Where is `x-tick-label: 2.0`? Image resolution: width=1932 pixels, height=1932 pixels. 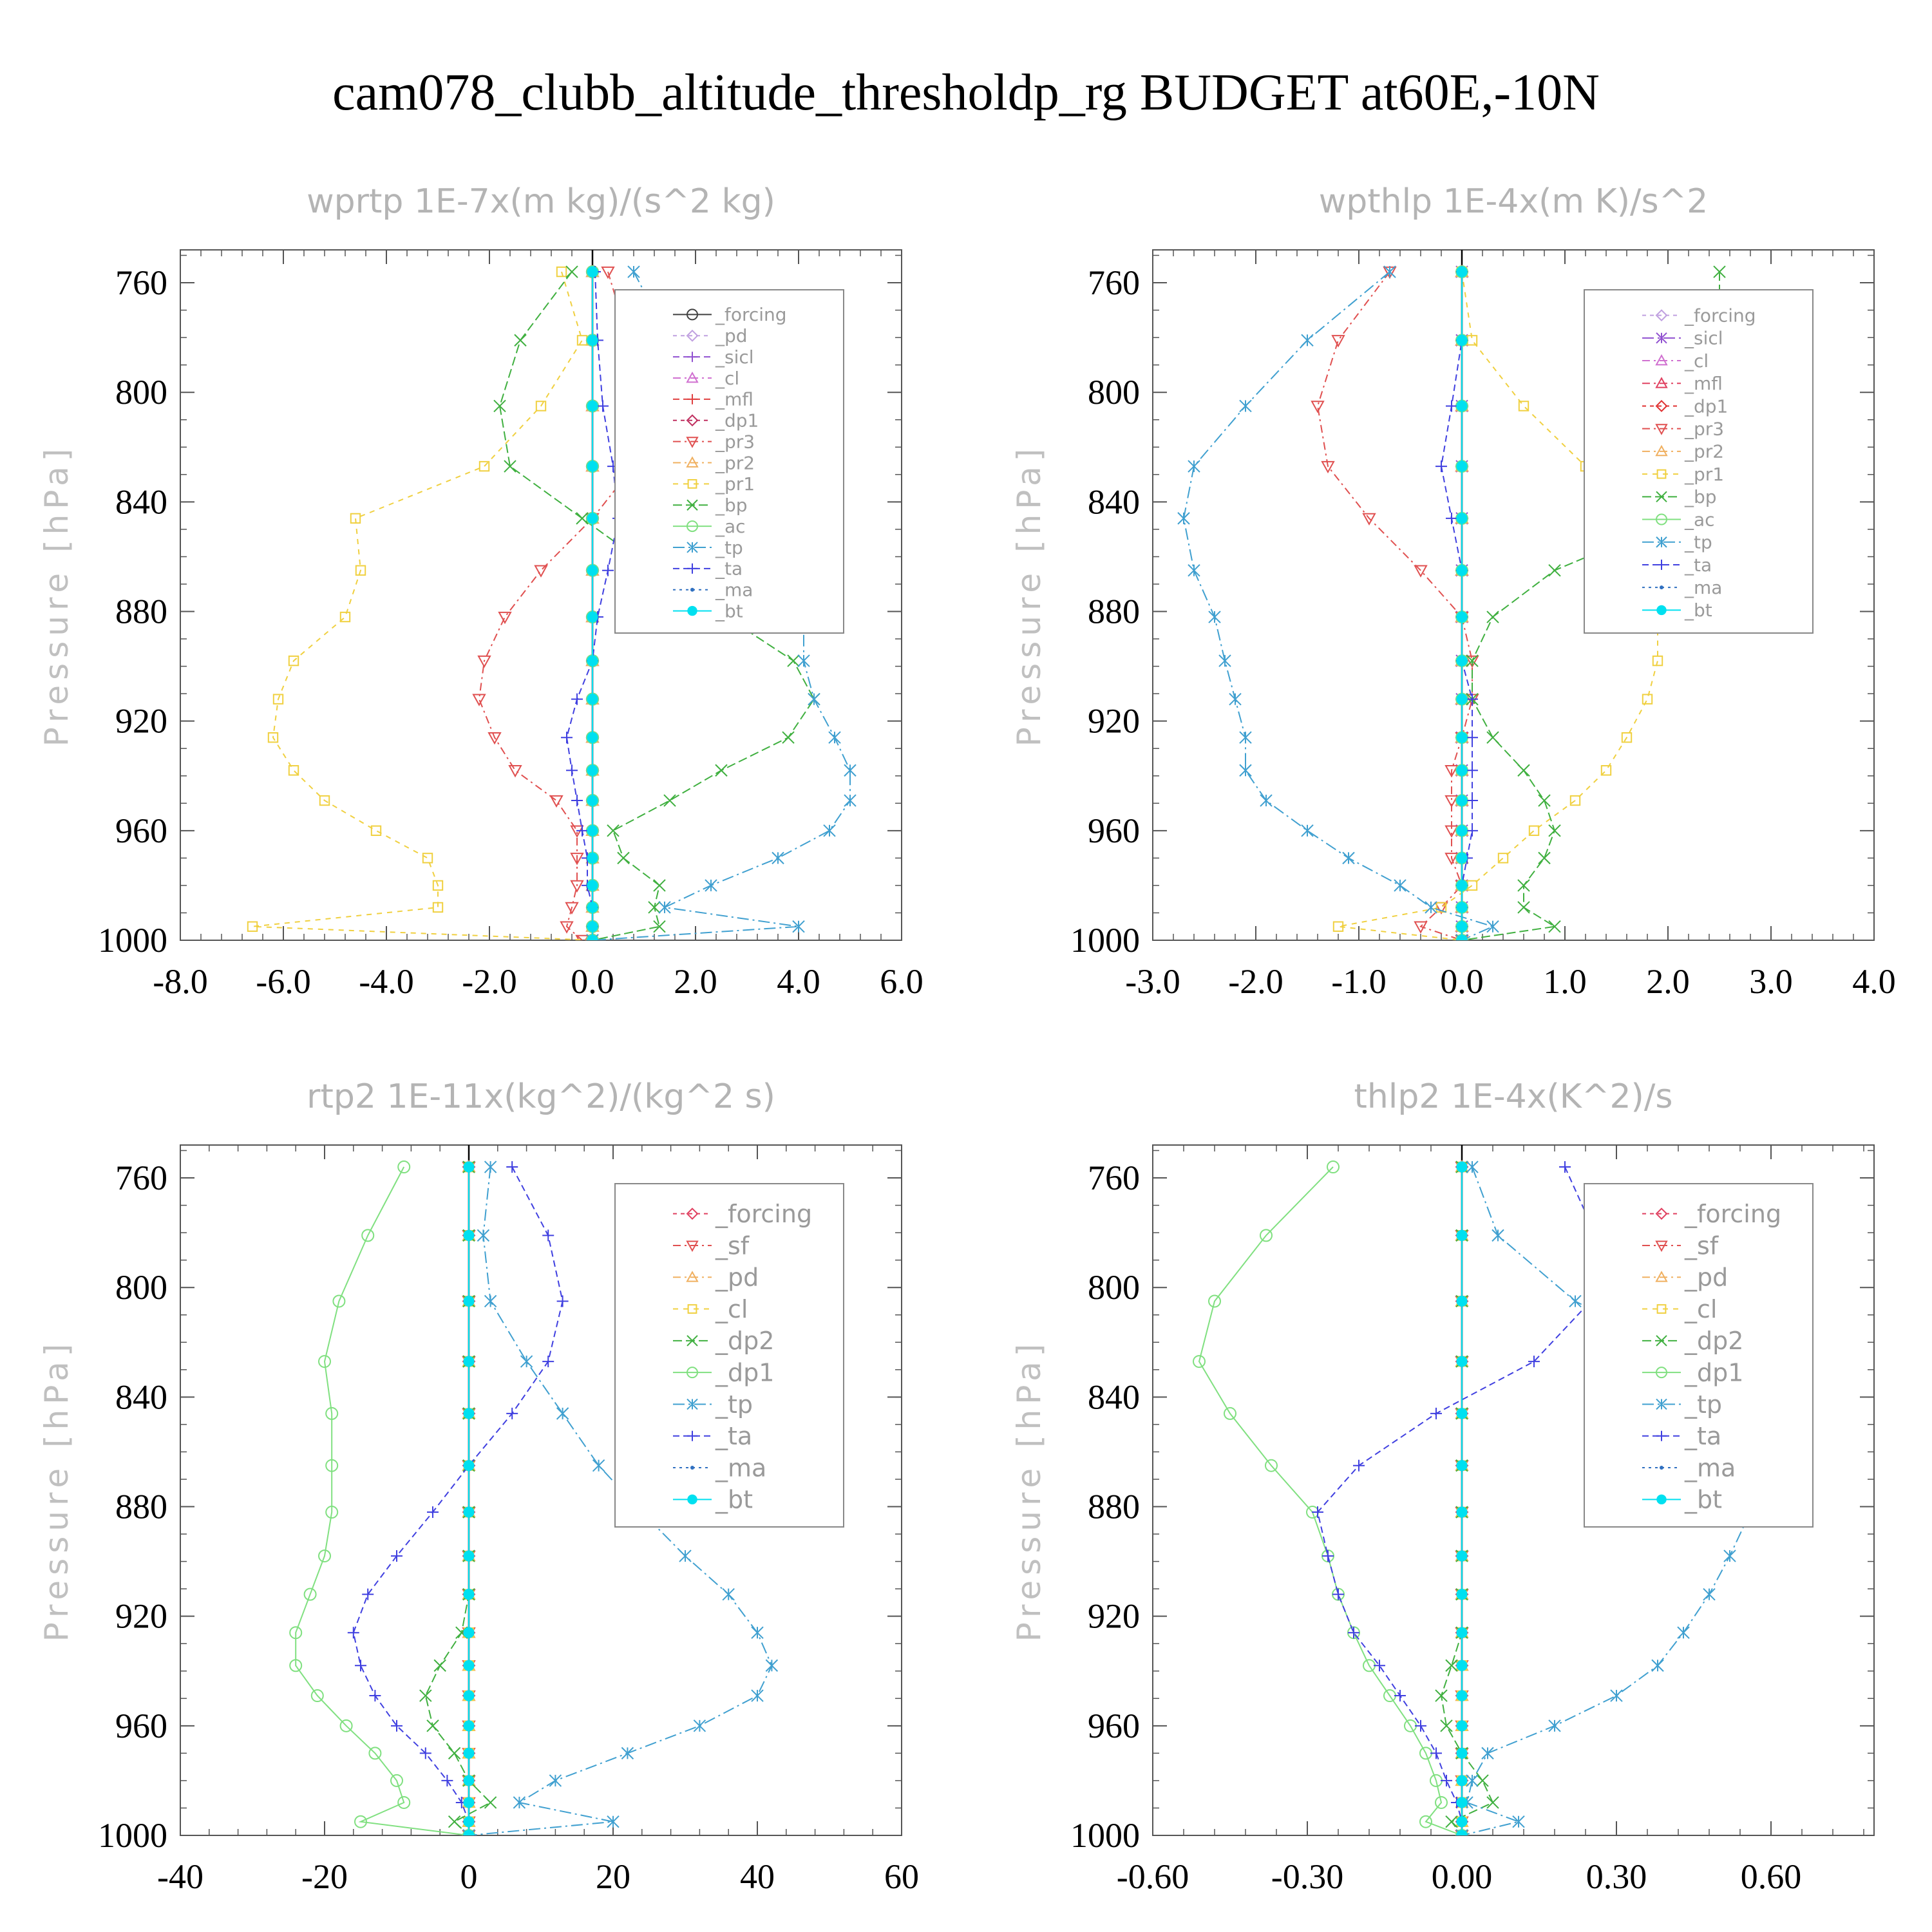
x-tick-label: 2.0 is located at coordinates (695, 981).